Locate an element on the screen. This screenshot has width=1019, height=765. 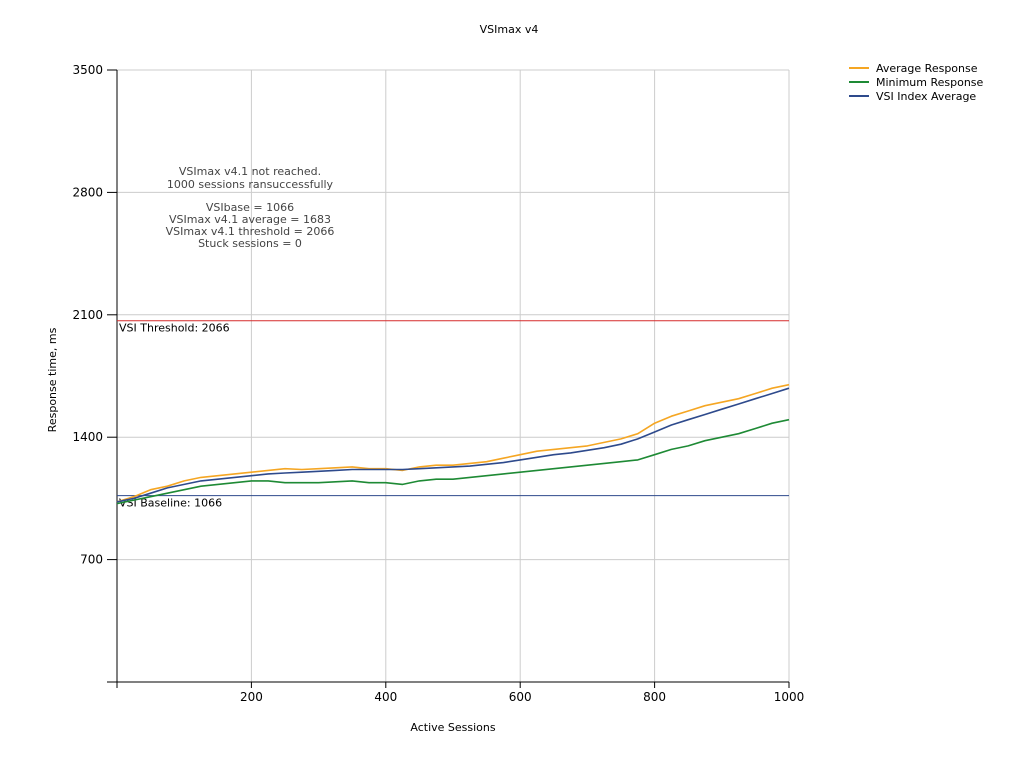
chart-title: VSImax v4 is located at coordinates (509, 29).